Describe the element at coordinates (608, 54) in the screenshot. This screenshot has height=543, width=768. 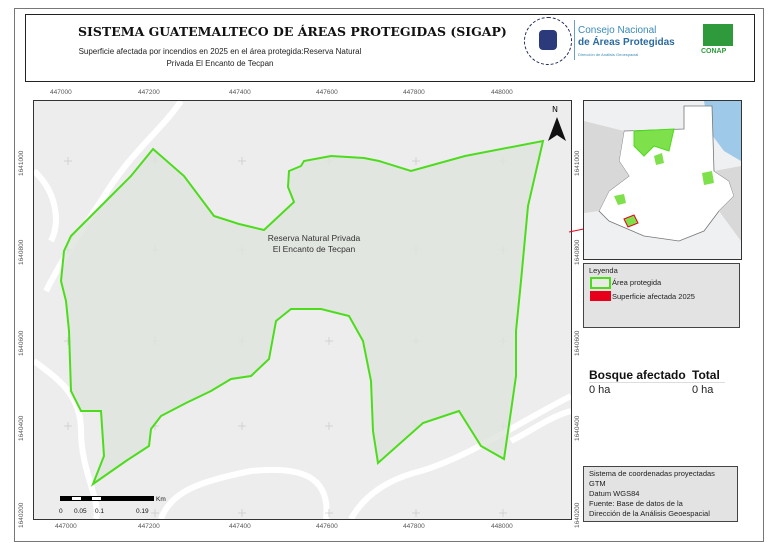
I see `conap-logo-line3: Dirección de Análisis Geoespacial` at that location.